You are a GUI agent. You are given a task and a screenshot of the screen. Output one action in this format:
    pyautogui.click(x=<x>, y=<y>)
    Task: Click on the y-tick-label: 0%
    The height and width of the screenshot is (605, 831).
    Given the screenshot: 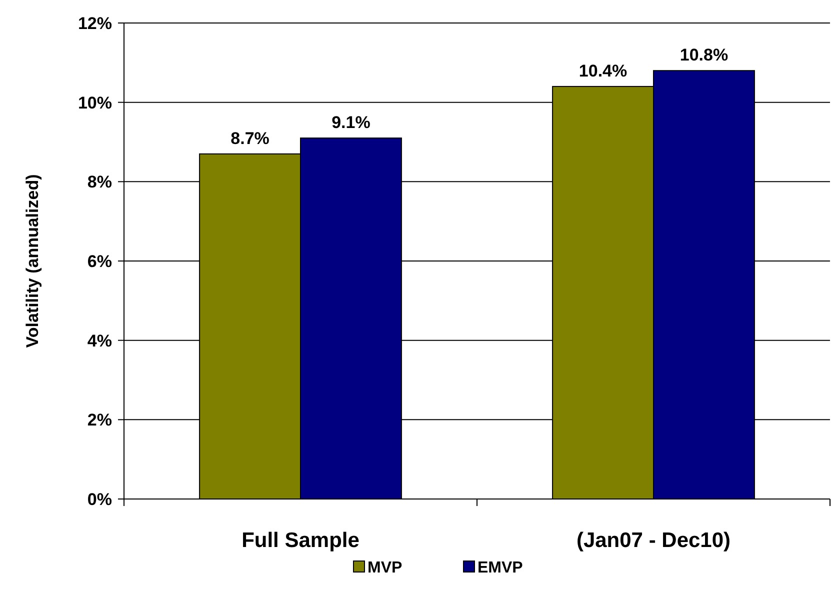 What is the action you would take?
    pyautogui.click(x=99, y=499)
    